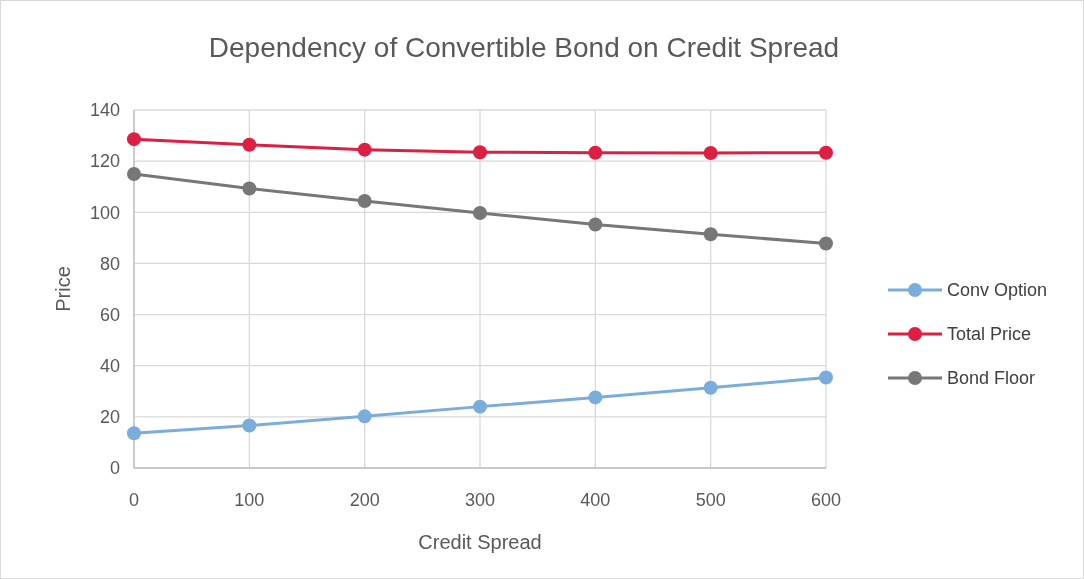 The image size is (1084, 579). What do you see at coordinates (109, 314) in the screenshot?
I see `y-tick-label: 60` at bounding box center [109, 314].